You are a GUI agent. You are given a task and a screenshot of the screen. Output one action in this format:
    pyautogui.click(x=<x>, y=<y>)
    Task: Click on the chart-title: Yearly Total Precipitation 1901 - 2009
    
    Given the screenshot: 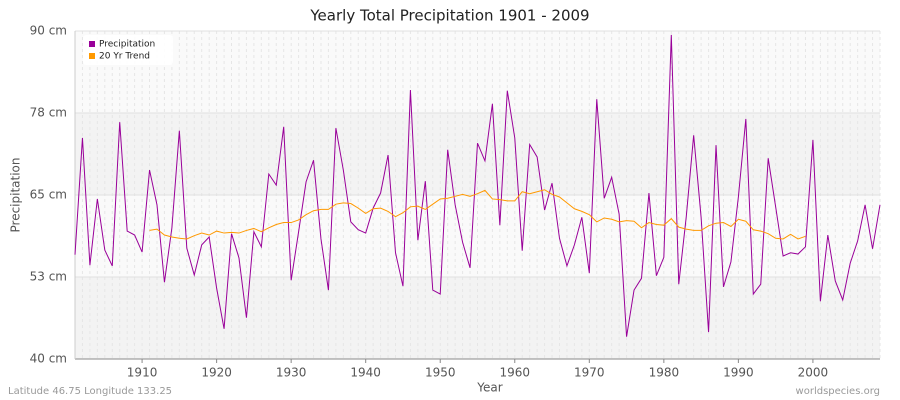 What is the action you would take?
    pyautogui.click(x=449, y=16)
    